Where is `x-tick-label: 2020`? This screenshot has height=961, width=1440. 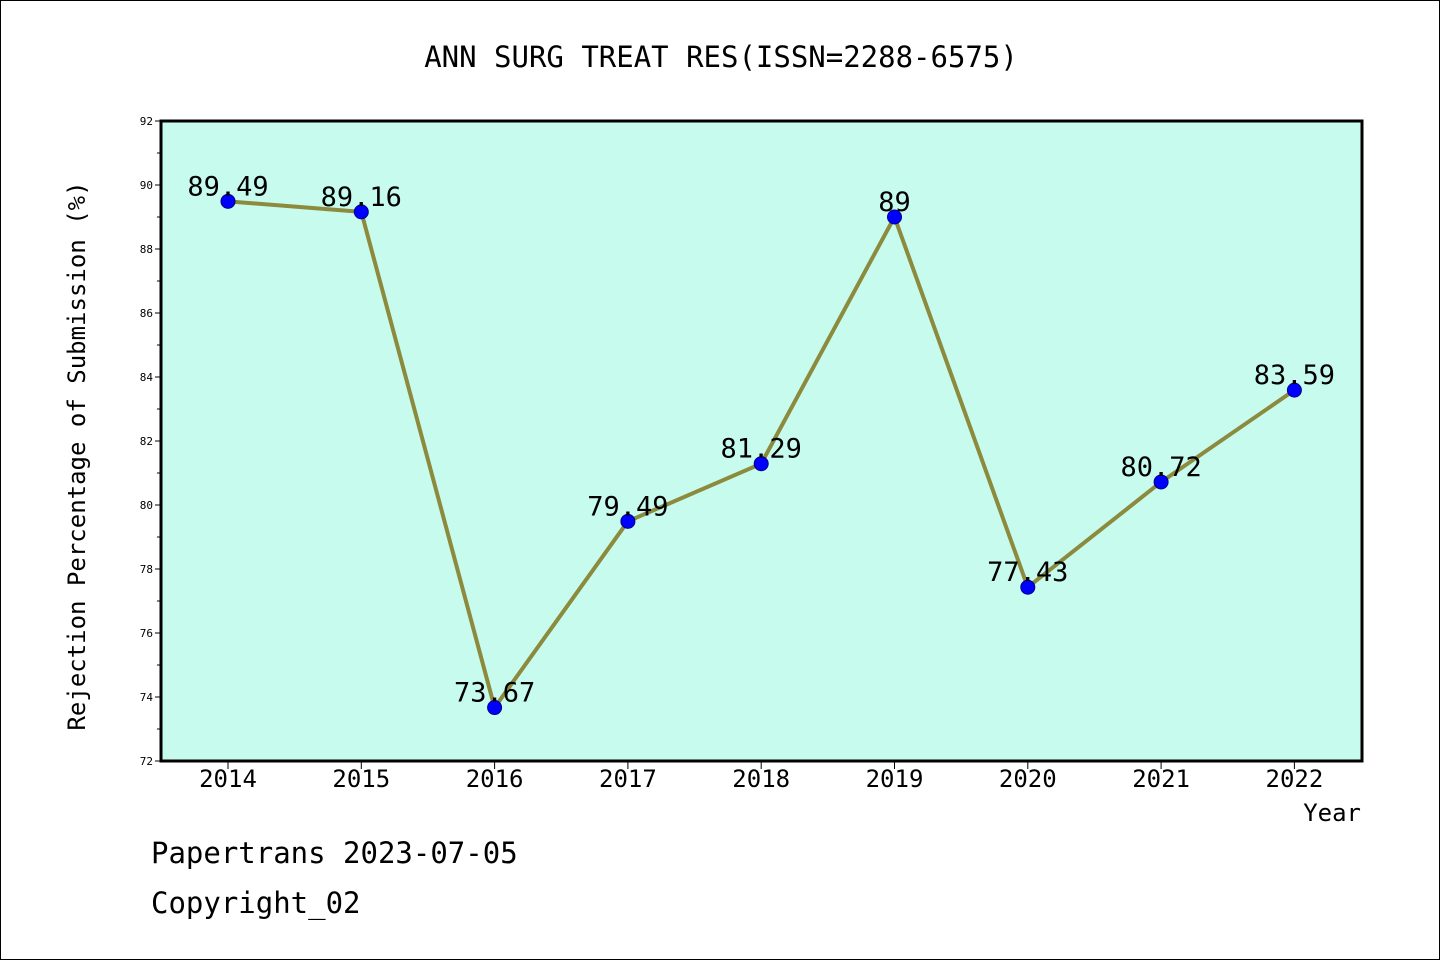 x-tick-label: 2020 is located at coordinates (1028, 779).